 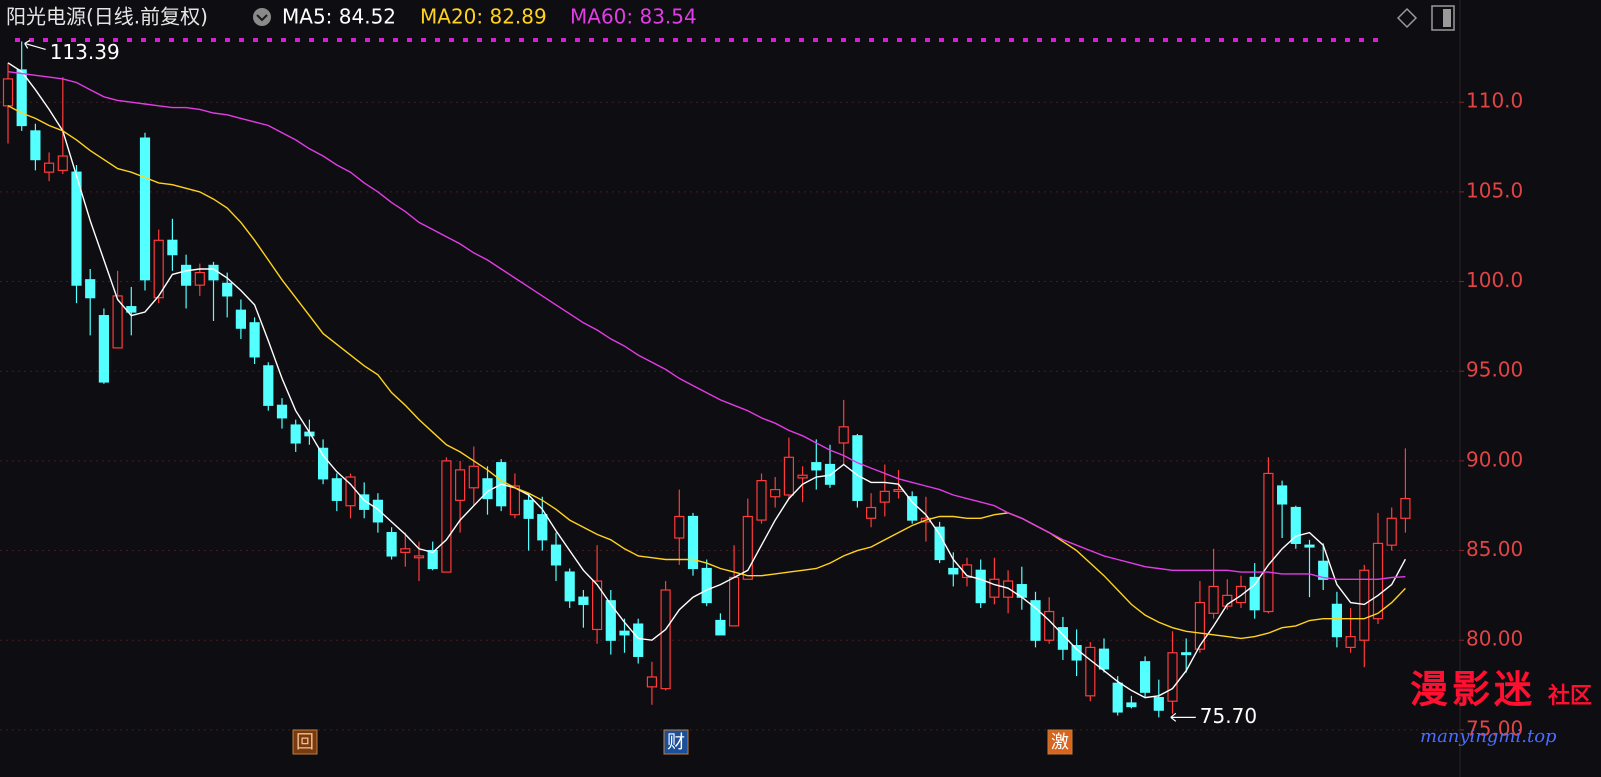 I want to click on legend-entry: MA5: 84.52, so click(x=339, y=17).